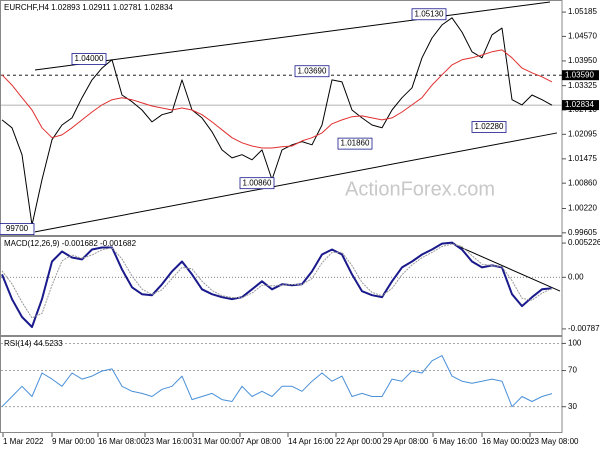 The height and width of the screenshot is (450, 600). Describe the element at coordinates (406, 441) in the screenshot. I see `x-tick-label: 29 Apr 08:00` at that location.